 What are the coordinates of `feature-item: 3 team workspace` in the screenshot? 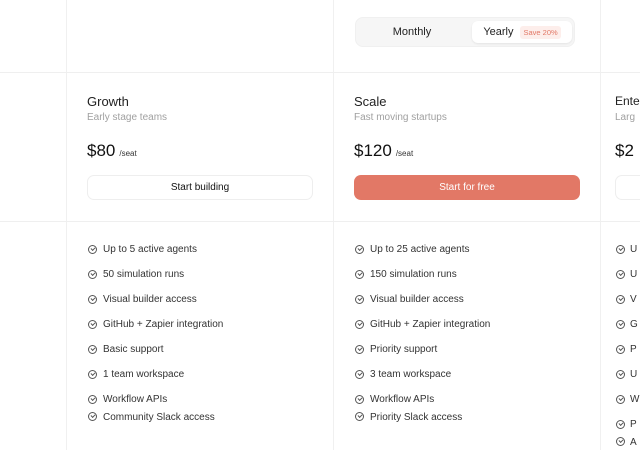 It's located at (422, 374).